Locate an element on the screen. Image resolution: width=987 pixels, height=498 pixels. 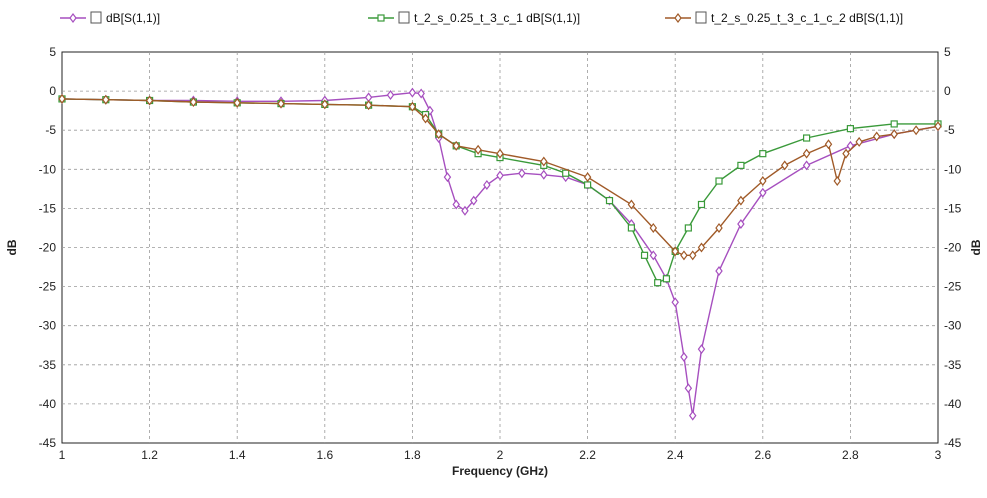
y-tick-label-right: 0 is located at coordinates (947, 91).